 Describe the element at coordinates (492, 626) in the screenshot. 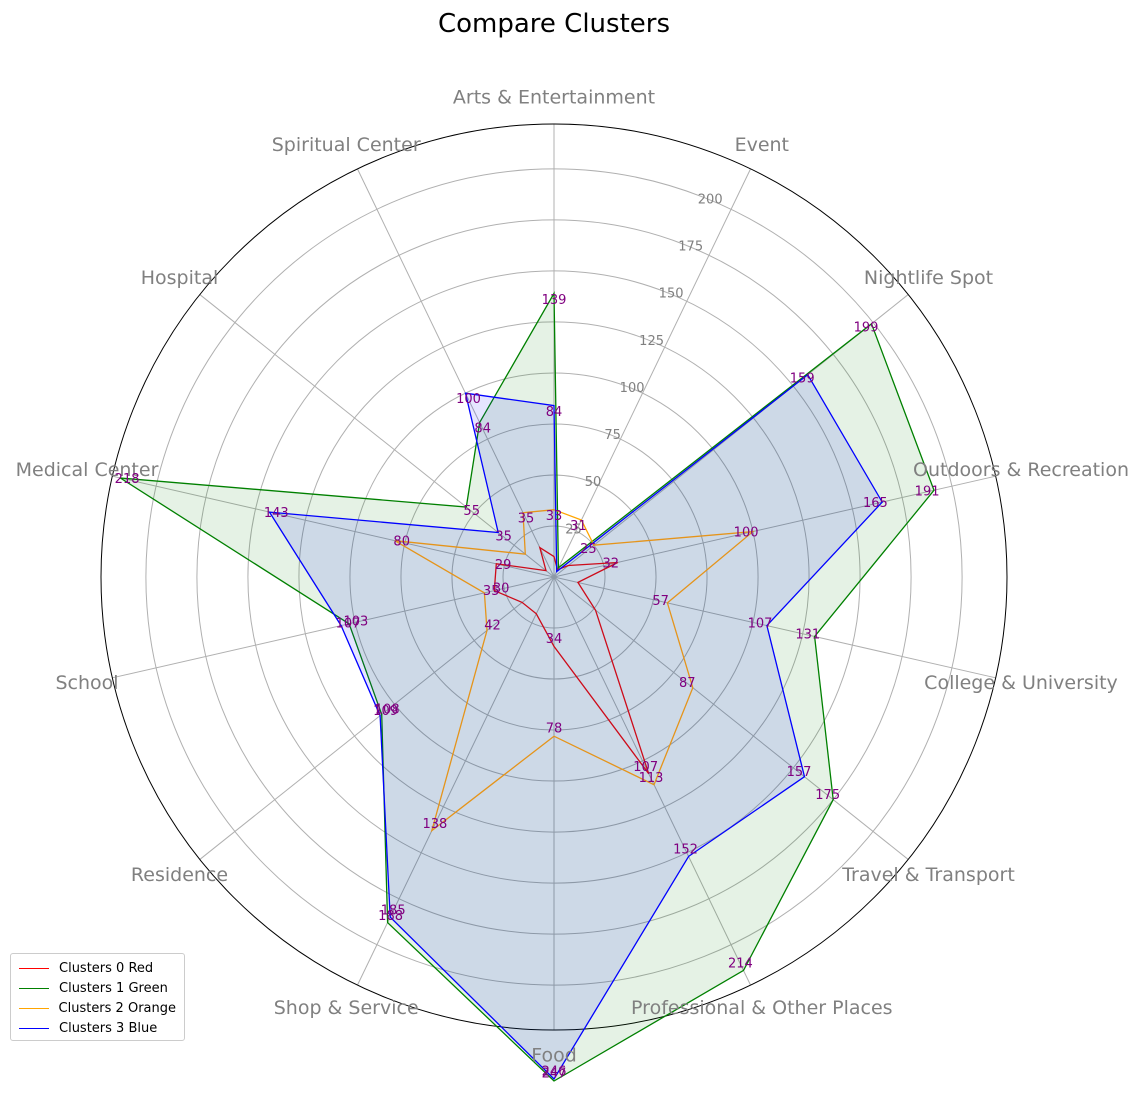

I see `data-label: 42` at that location.